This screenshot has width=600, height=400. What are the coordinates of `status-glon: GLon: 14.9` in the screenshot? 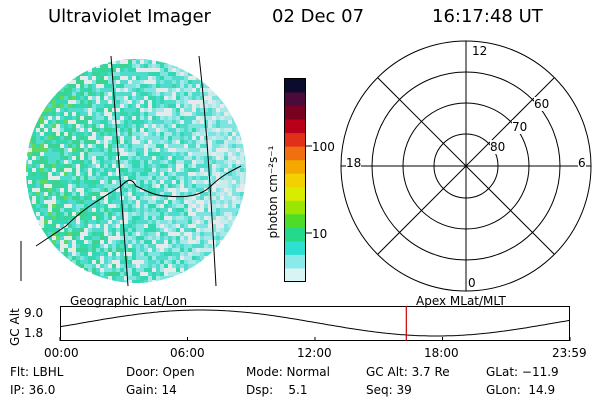 It's located at (521, 390).